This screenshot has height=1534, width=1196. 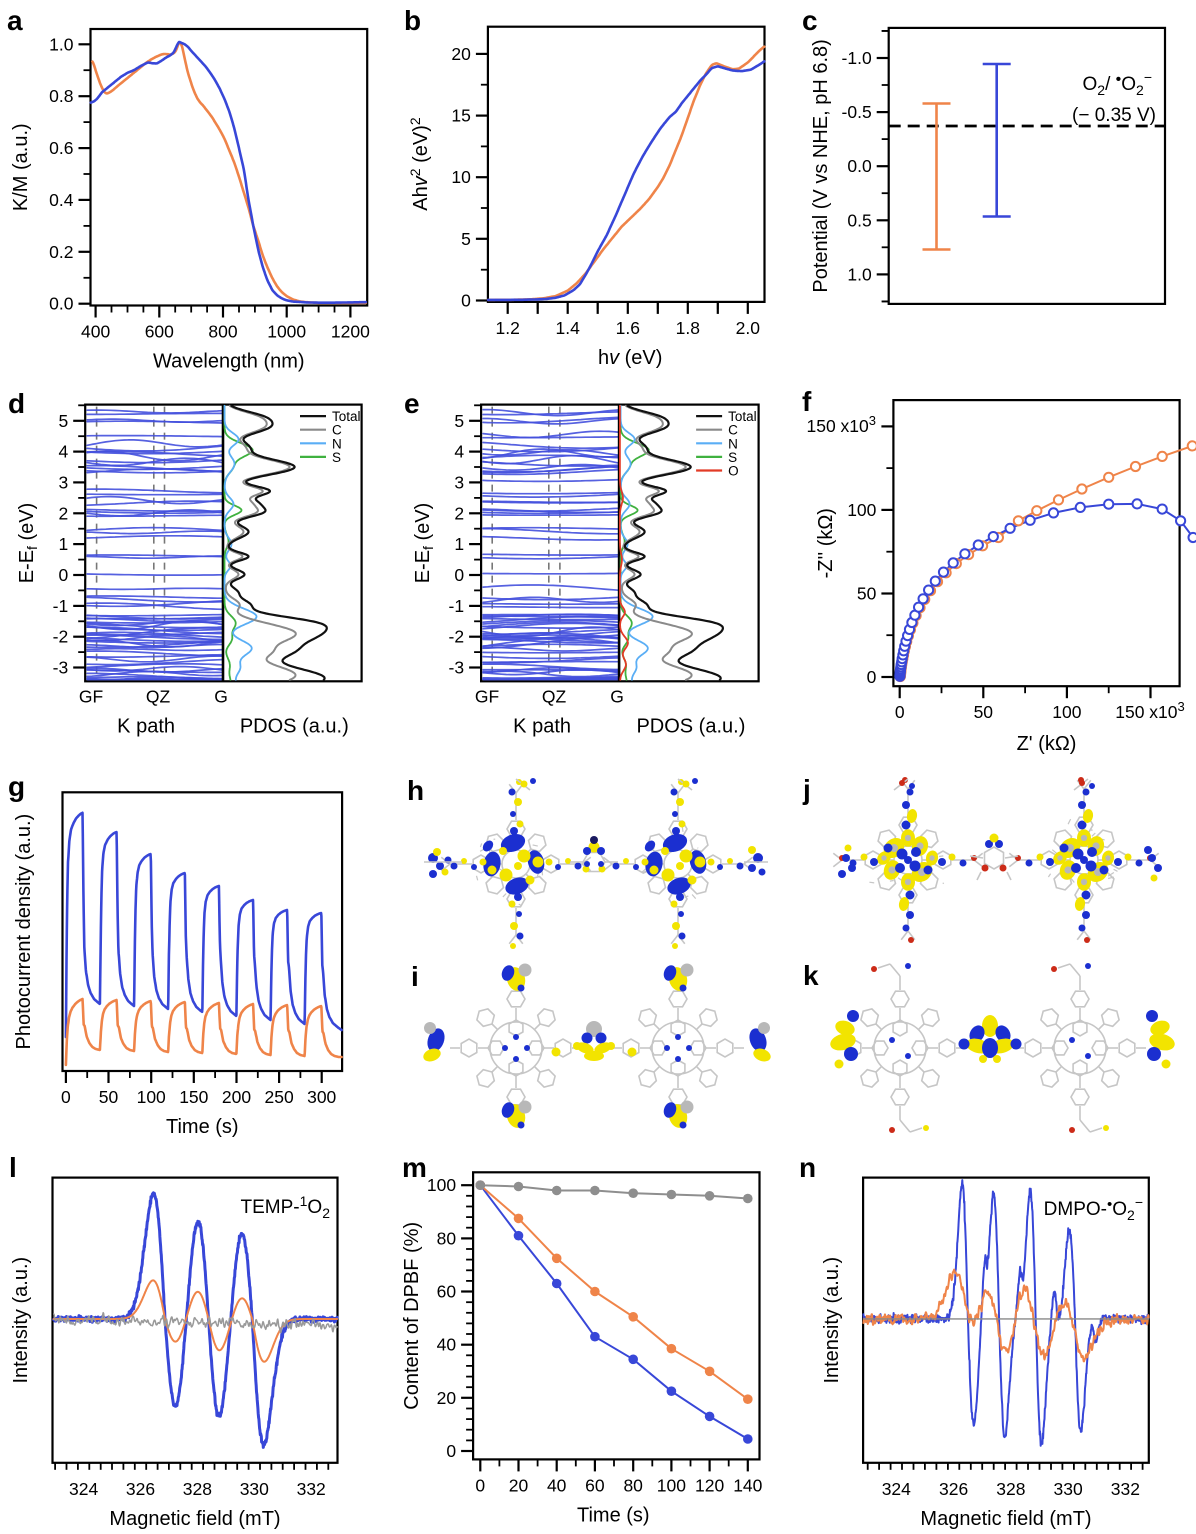 What do you see at coordinates (350, 332) in the screenshot?
I see `svg-text: 1200` at bounding box center [350, 332].